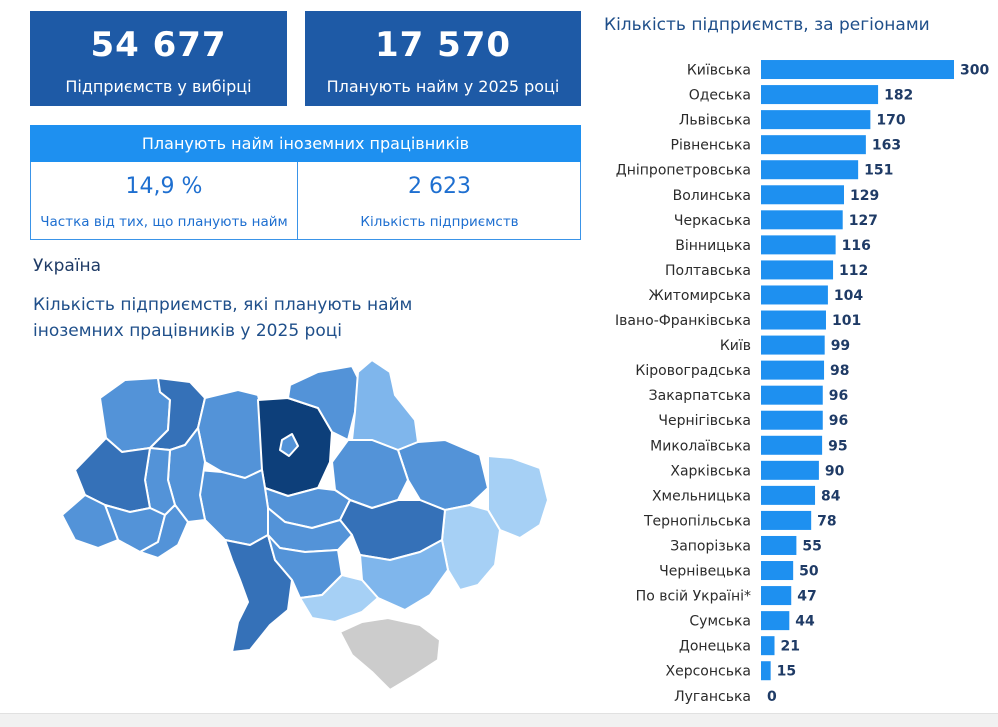 Image resolution: width=998 pixels, height=727 pixels. I want to click on kpi-planned-hiring: 17 570 Планують найм у 2025 році, so click(443, 58).